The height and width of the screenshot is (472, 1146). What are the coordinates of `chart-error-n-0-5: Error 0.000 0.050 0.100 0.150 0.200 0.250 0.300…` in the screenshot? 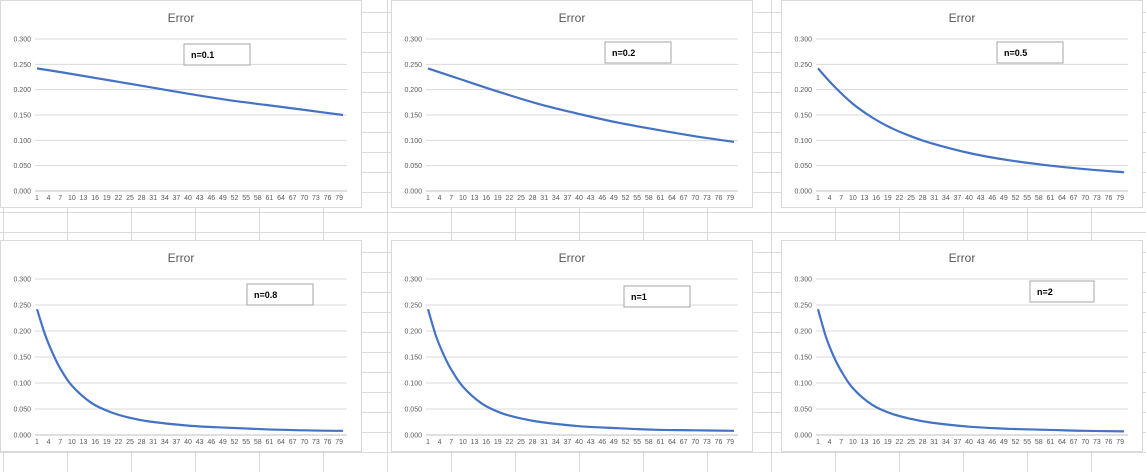 It's located at (962, 104).